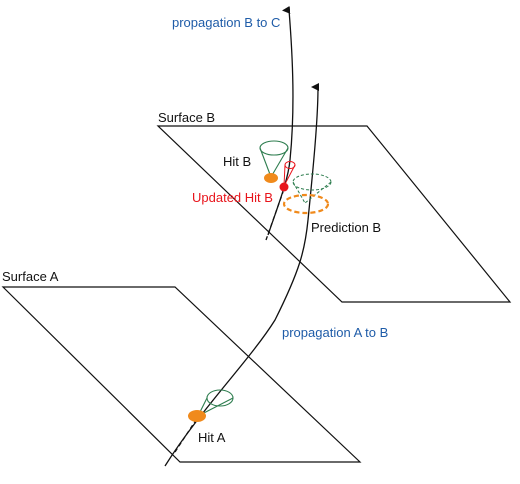 The height and width of the screenshot is (484, 520). I want to click on track-a-to-b-upper, so click(313, 152).